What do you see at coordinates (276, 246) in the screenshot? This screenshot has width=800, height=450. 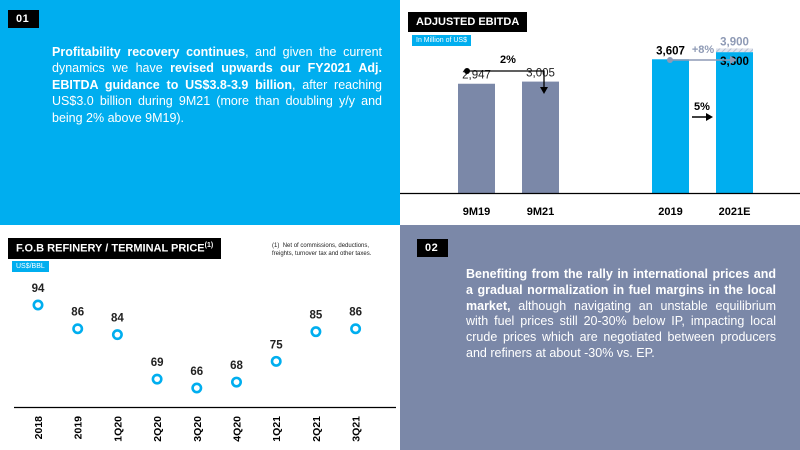 I see `footnote-mark: (1)` at bounding box center [276, 246].